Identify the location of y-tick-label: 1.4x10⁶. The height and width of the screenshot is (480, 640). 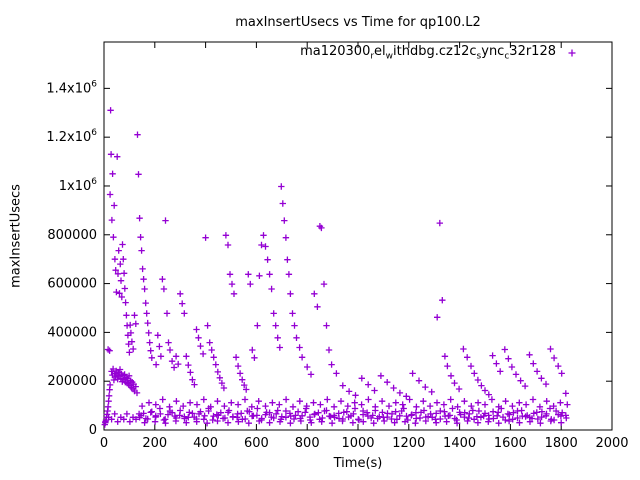
(71, 87).